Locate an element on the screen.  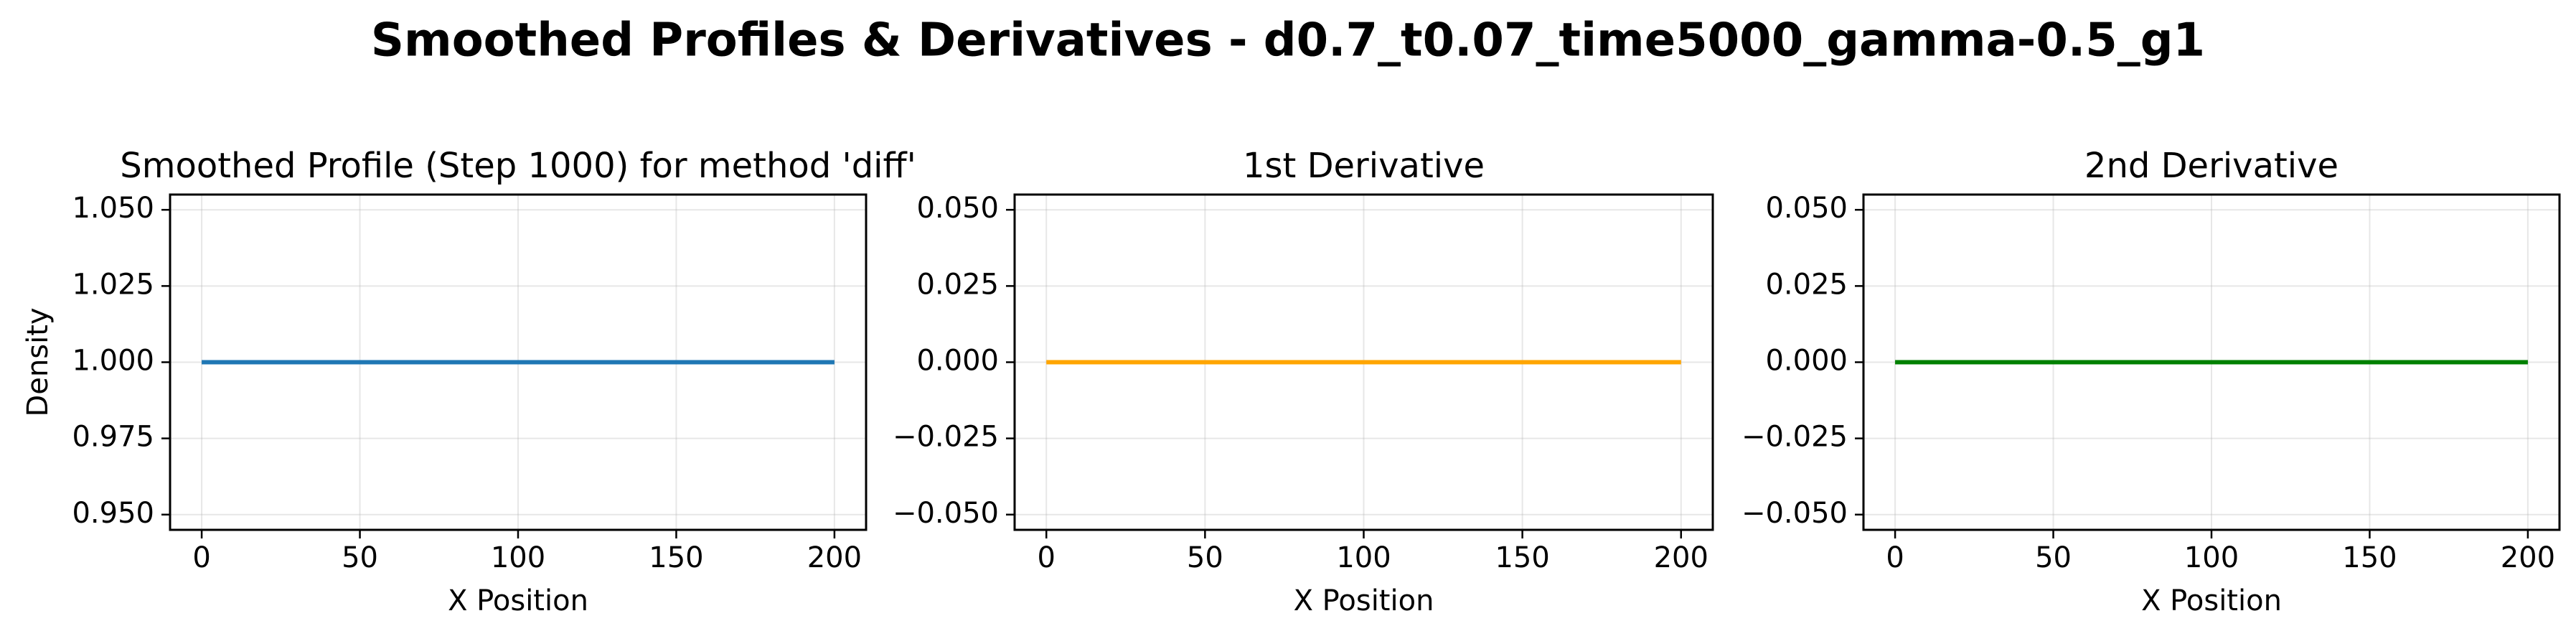
subplot-title: 2nd Derivative is located at coordinates (2211, 166).